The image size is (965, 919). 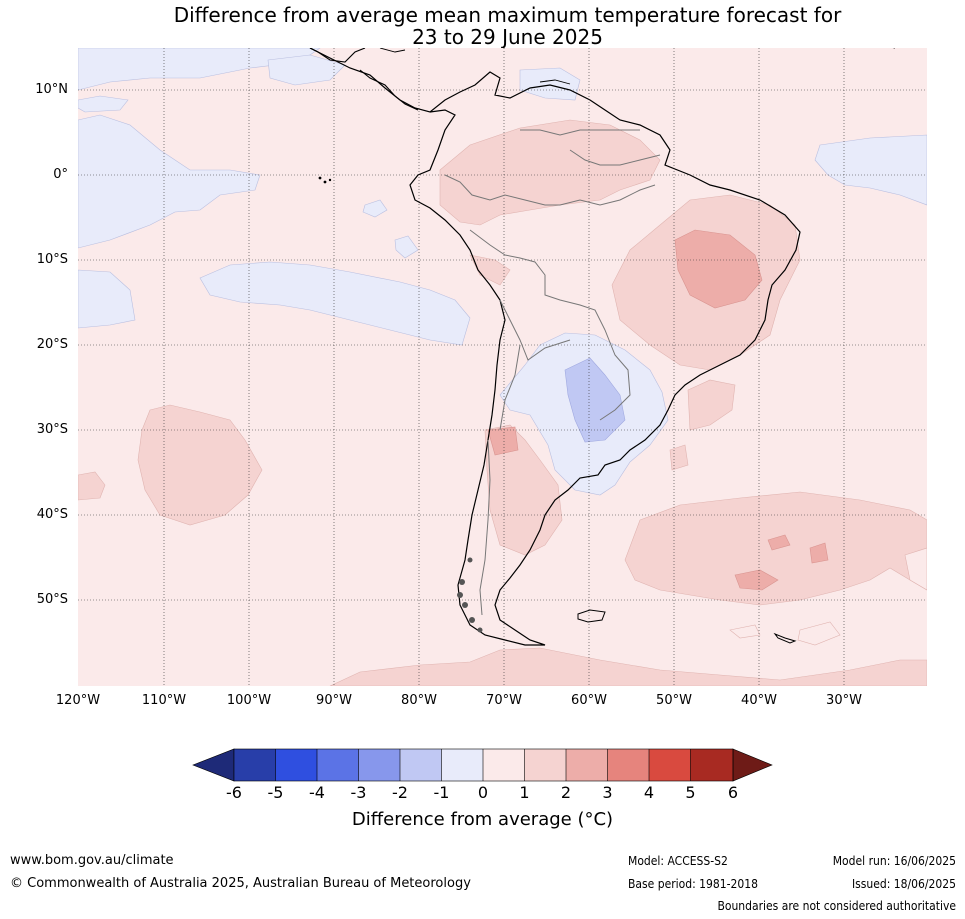 I want to click on issued-date: Issued: 18/06/2025, so click(x=903, y=884).